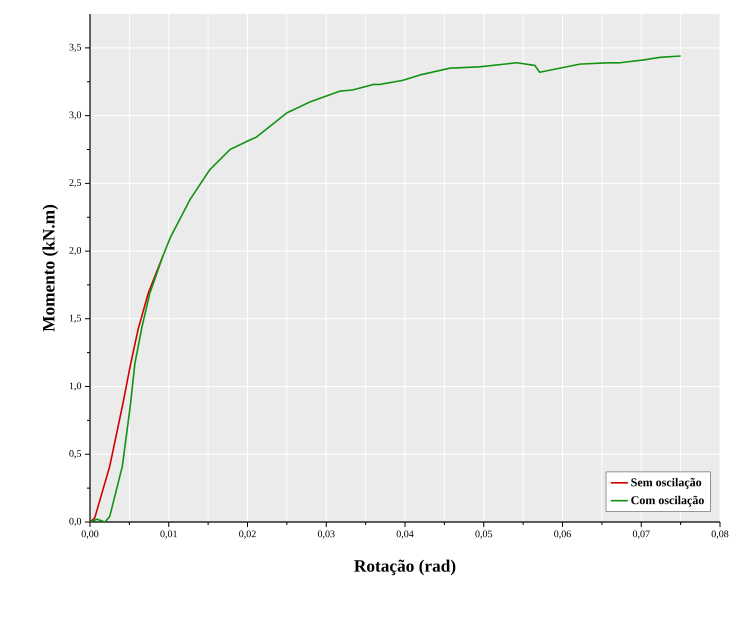  I want to click on y-tick-label: 2,5, so click(75, 183).